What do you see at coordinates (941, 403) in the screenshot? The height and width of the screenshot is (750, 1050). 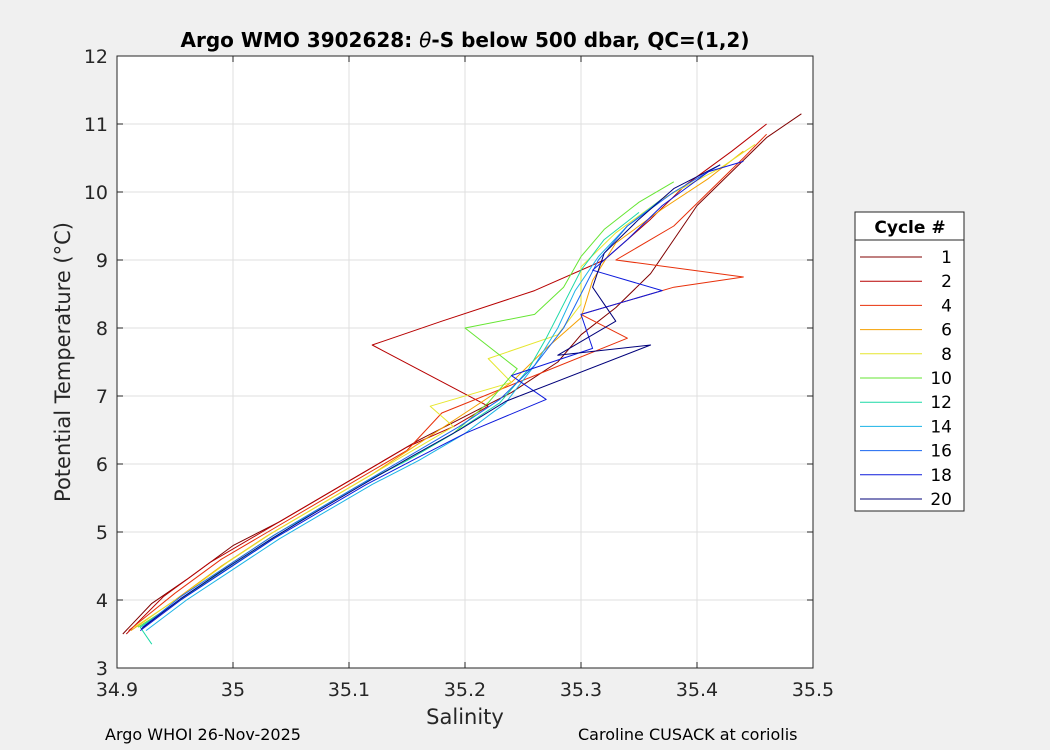 I see `legend-label-cycle-12: 12` at bounding box center [941, 403].